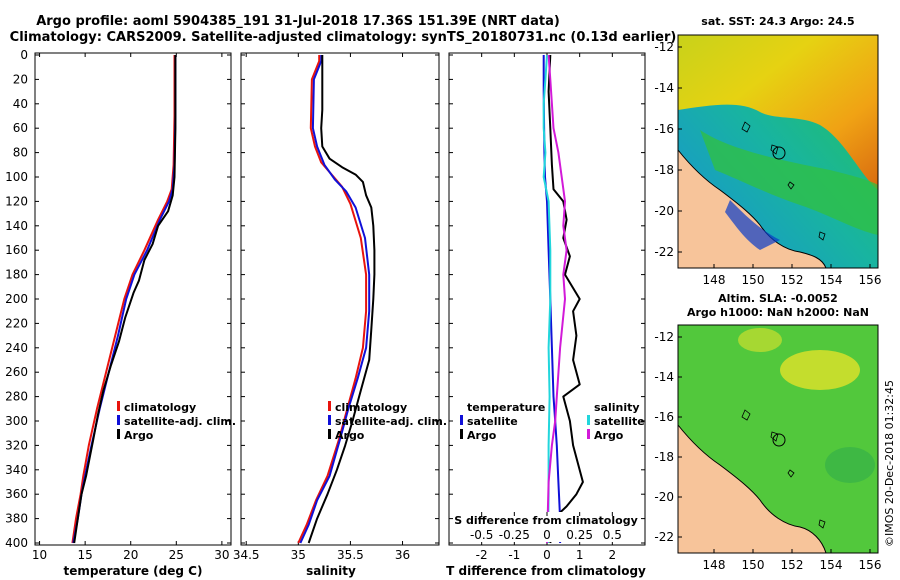 The image size is (900, 580). What do you see at coordinates (753, 565) in the screenshot?
I see `map-x-tick-label: 150` at bounding box center [753, 565].